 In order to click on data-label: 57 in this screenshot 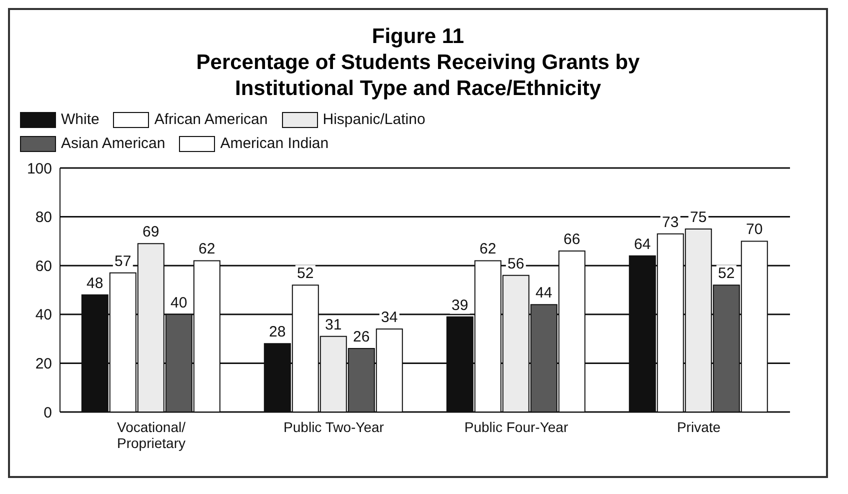, I will do `click(123, 261)`.